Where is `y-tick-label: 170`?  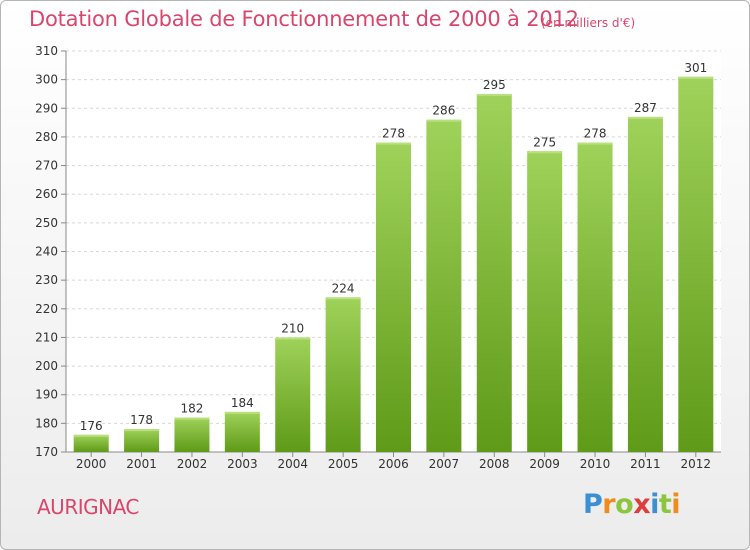 y-tick-label: 170 is located at coordinates (46, 452).